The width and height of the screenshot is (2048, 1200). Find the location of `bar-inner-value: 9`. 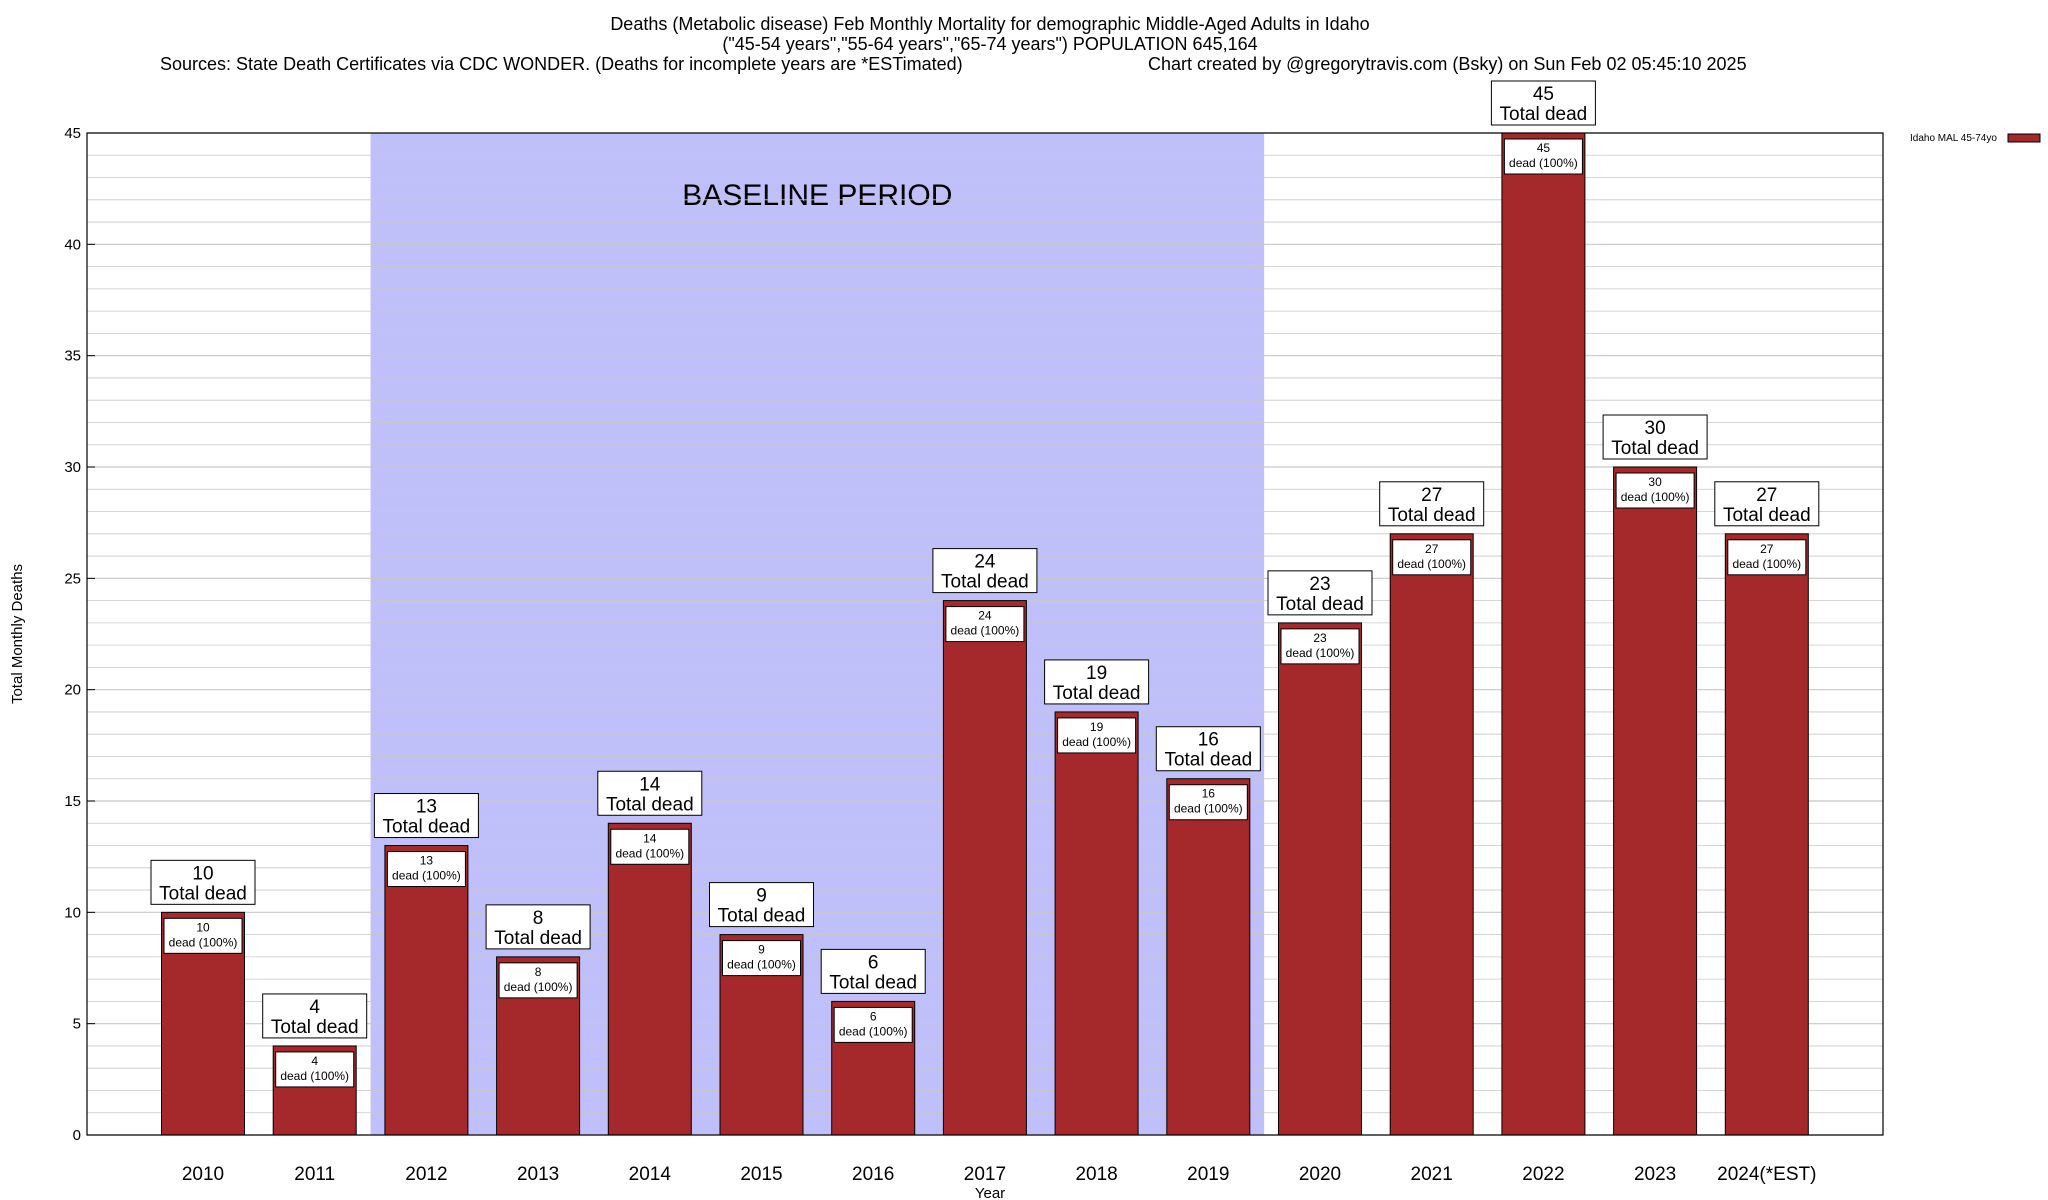

bar-inner-value: 9 is located at coordinates (761, 950).